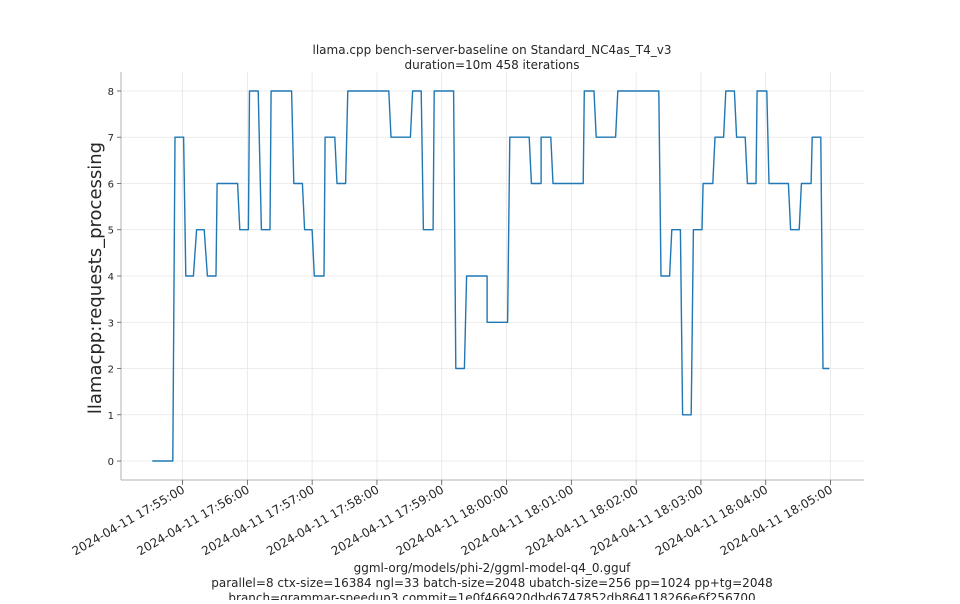  Describe the element at coordinates (111, 138) in the screenshot. I see `y-tick-label: 7` at that location.